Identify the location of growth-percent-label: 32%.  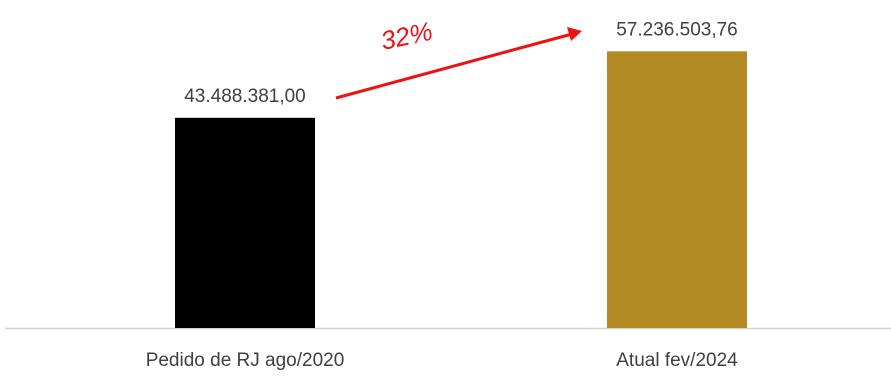
(406, 36).